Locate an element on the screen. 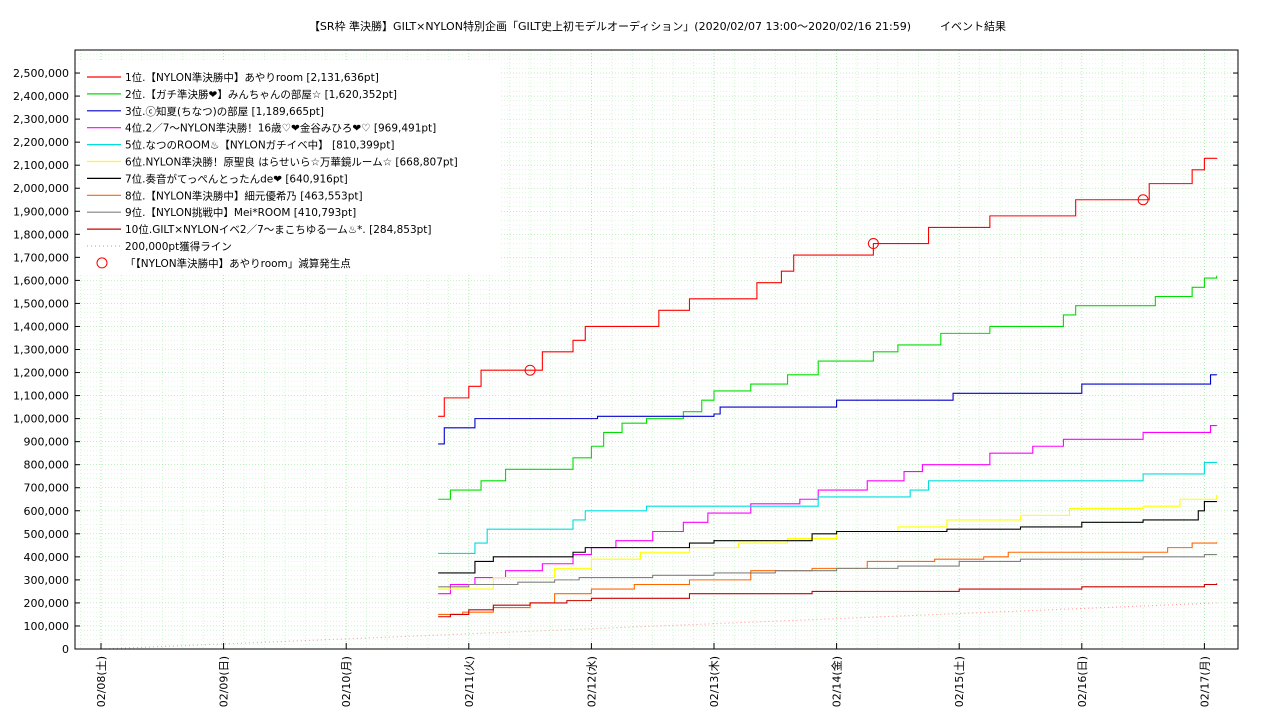 This screenshot has width=1280, height=720. y-tick-label: 1,700,000 is located at coordinates (41, 257).